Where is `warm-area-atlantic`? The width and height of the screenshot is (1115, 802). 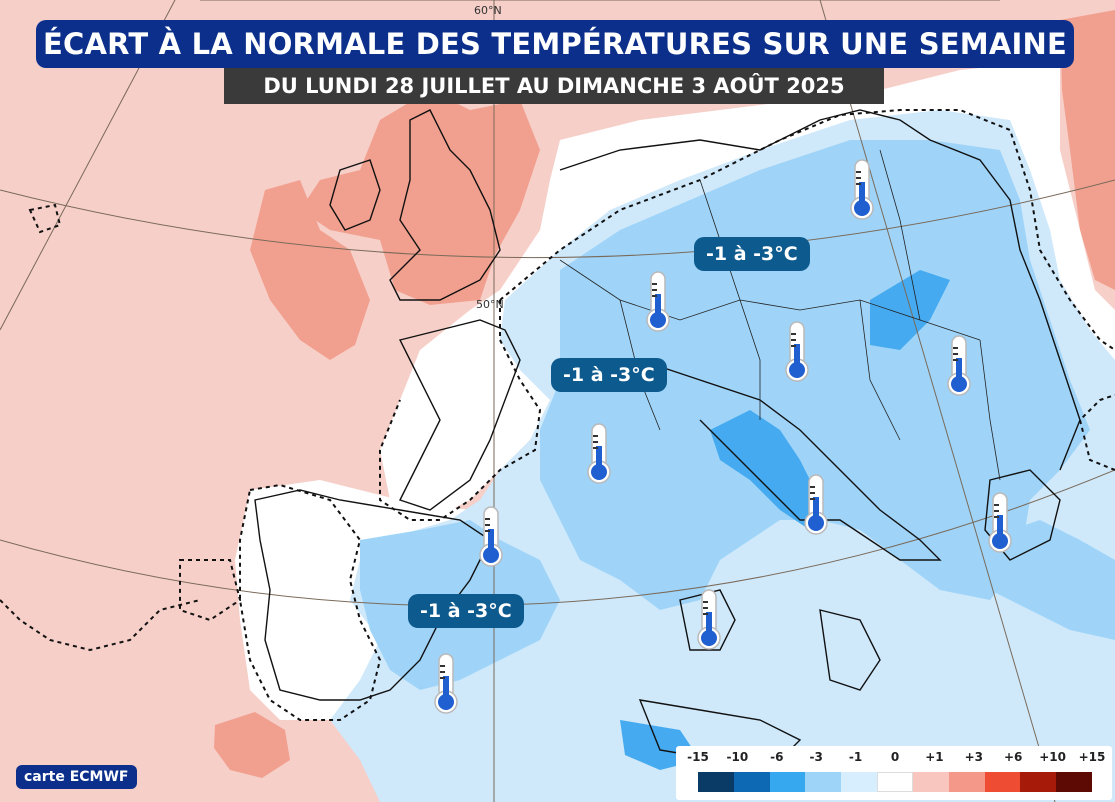 warm-area-atlantic is located at coordinates (310, 270).